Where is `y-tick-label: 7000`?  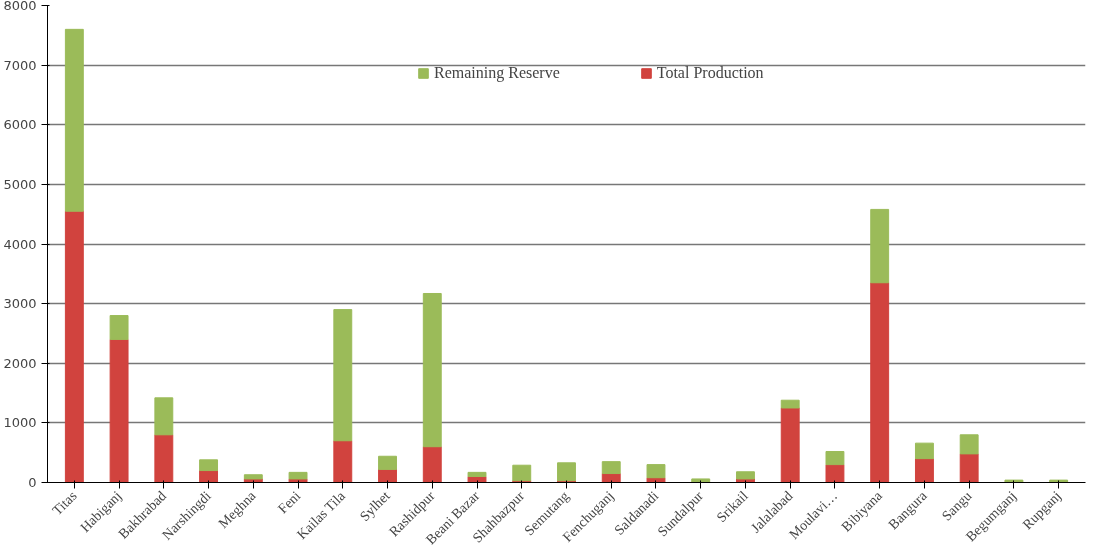
y-tick-label: 7000 is located at coordinates (20, 65).